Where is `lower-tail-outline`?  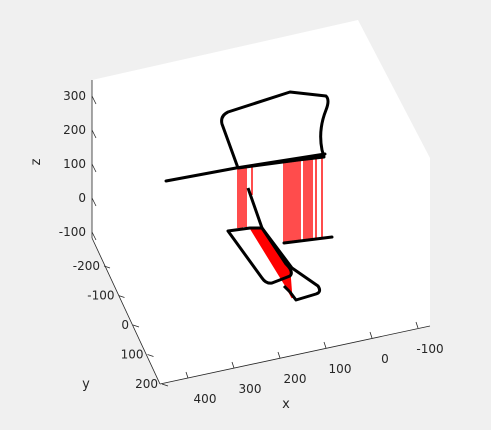
lower-tail-outline is located at coordinates (284, 244).